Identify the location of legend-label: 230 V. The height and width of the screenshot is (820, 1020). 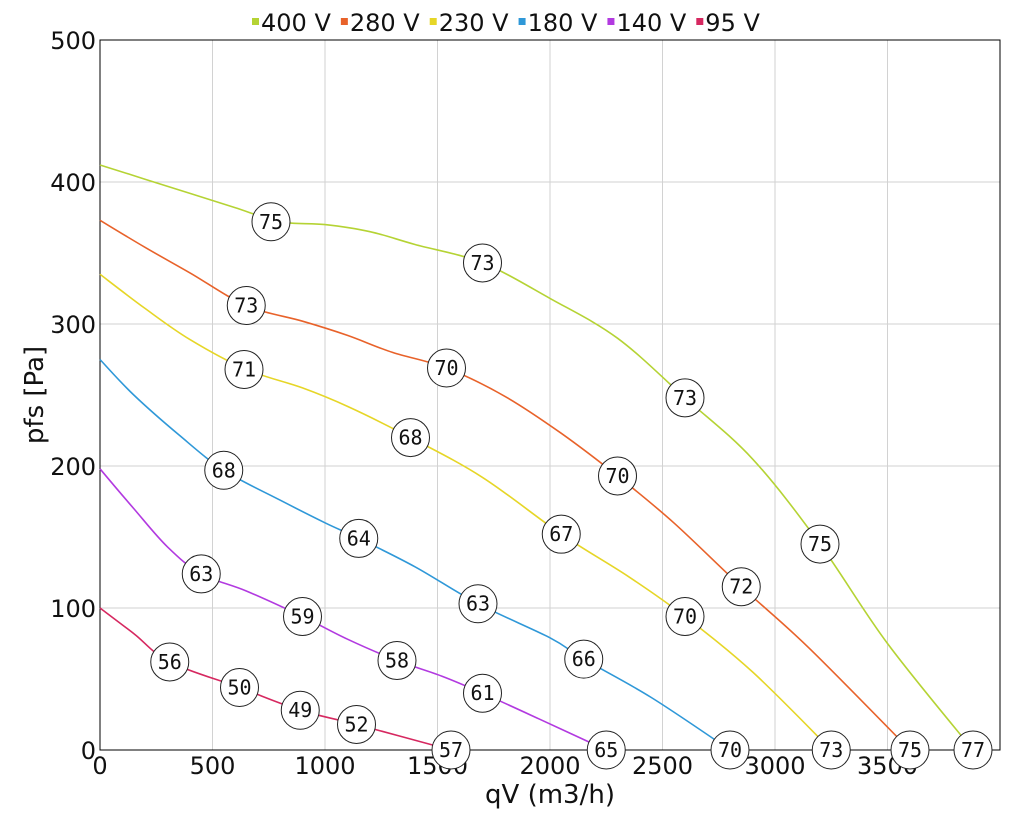
(474, 23).